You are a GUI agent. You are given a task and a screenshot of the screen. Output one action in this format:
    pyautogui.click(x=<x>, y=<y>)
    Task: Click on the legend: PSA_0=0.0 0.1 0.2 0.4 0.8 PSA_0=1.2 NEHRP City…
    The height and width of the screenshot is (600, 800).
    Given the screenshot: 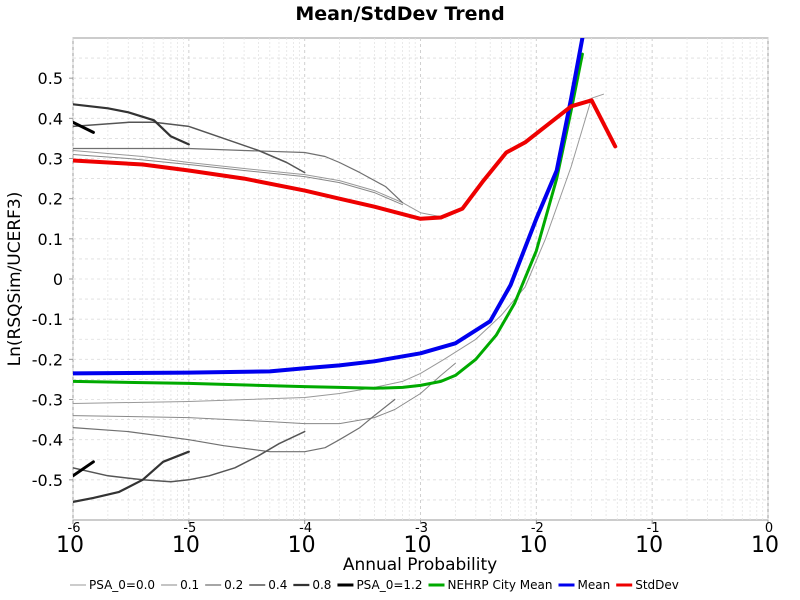 What is the action you would take?
    pyautogui.click(x=374, y=585)
    